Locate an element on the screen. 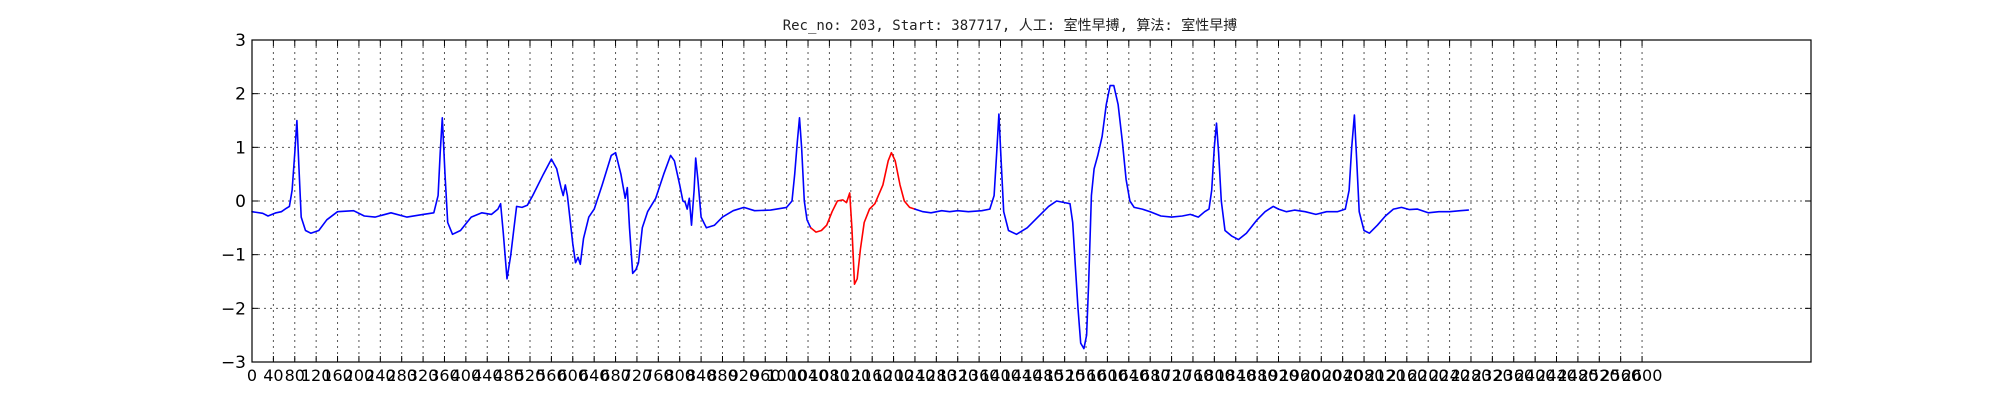 This screenshot has width=2000, height=400. y-tick-label: 1 is located at coordinates (240, 148).